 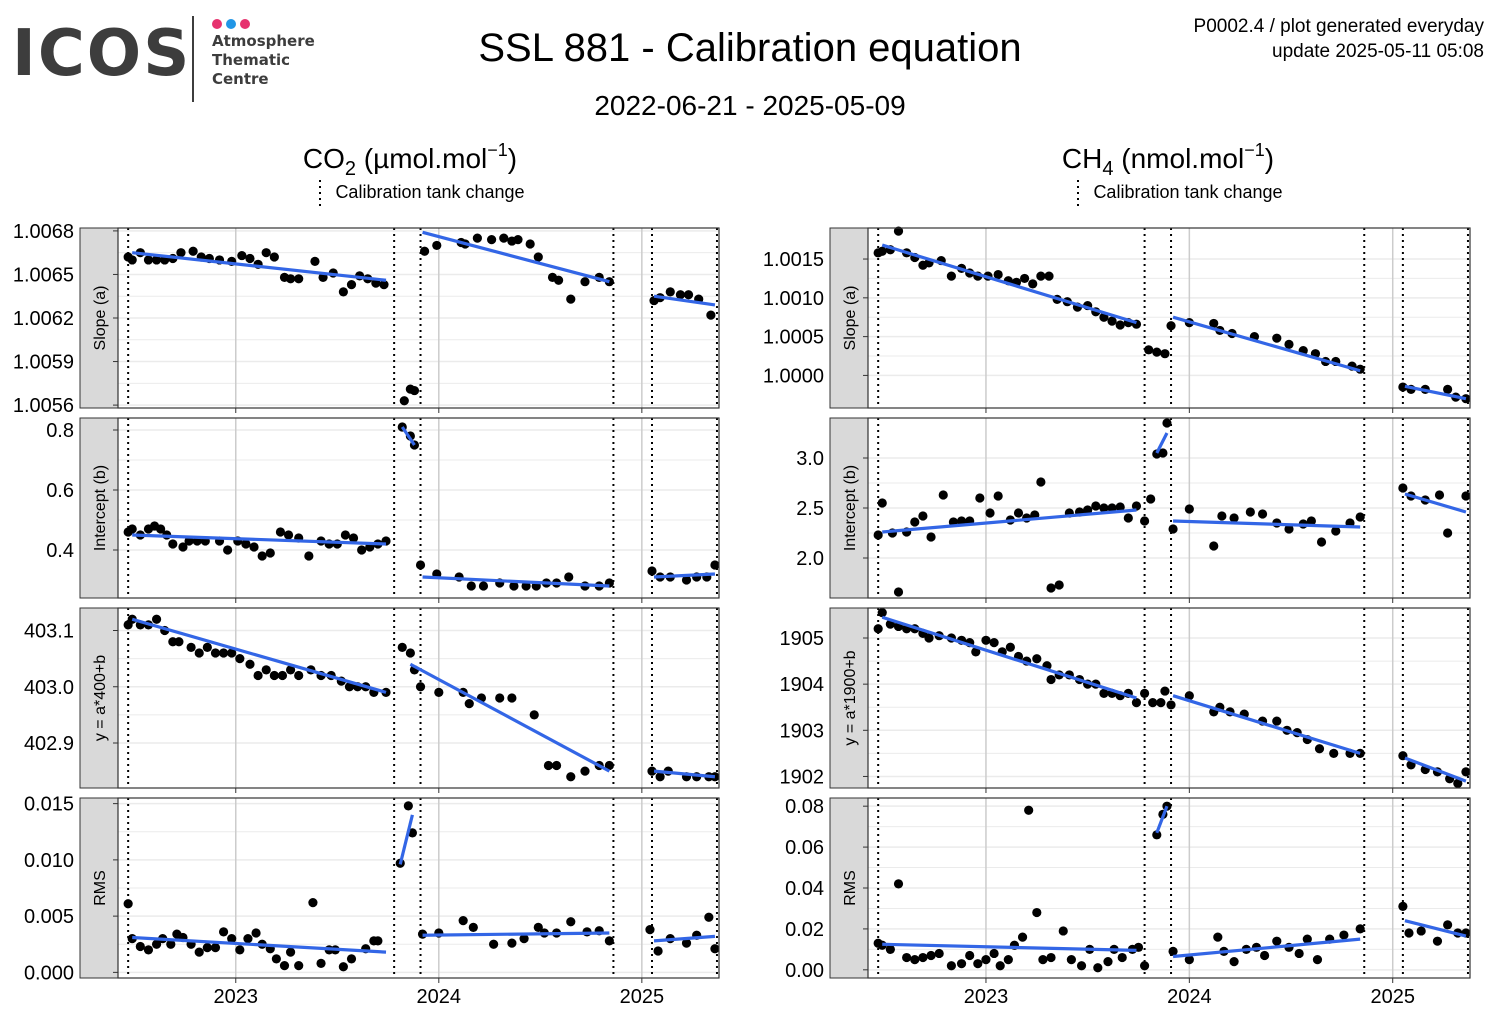 I want to click on y-tick-label: 1.0056, so click(x=43, y=406).